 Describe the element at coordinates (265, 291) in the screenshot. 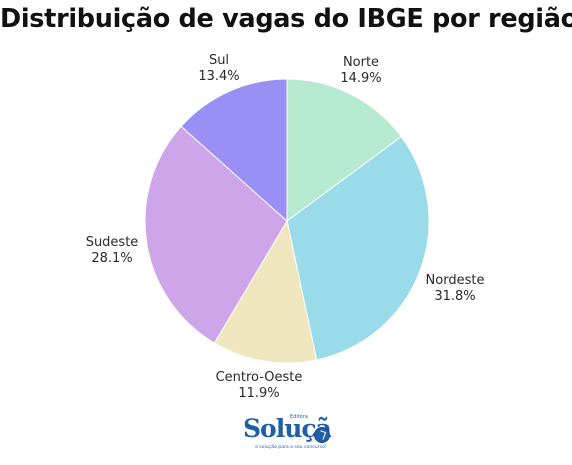

I see `pie-slice-centro-oeste` at that location.